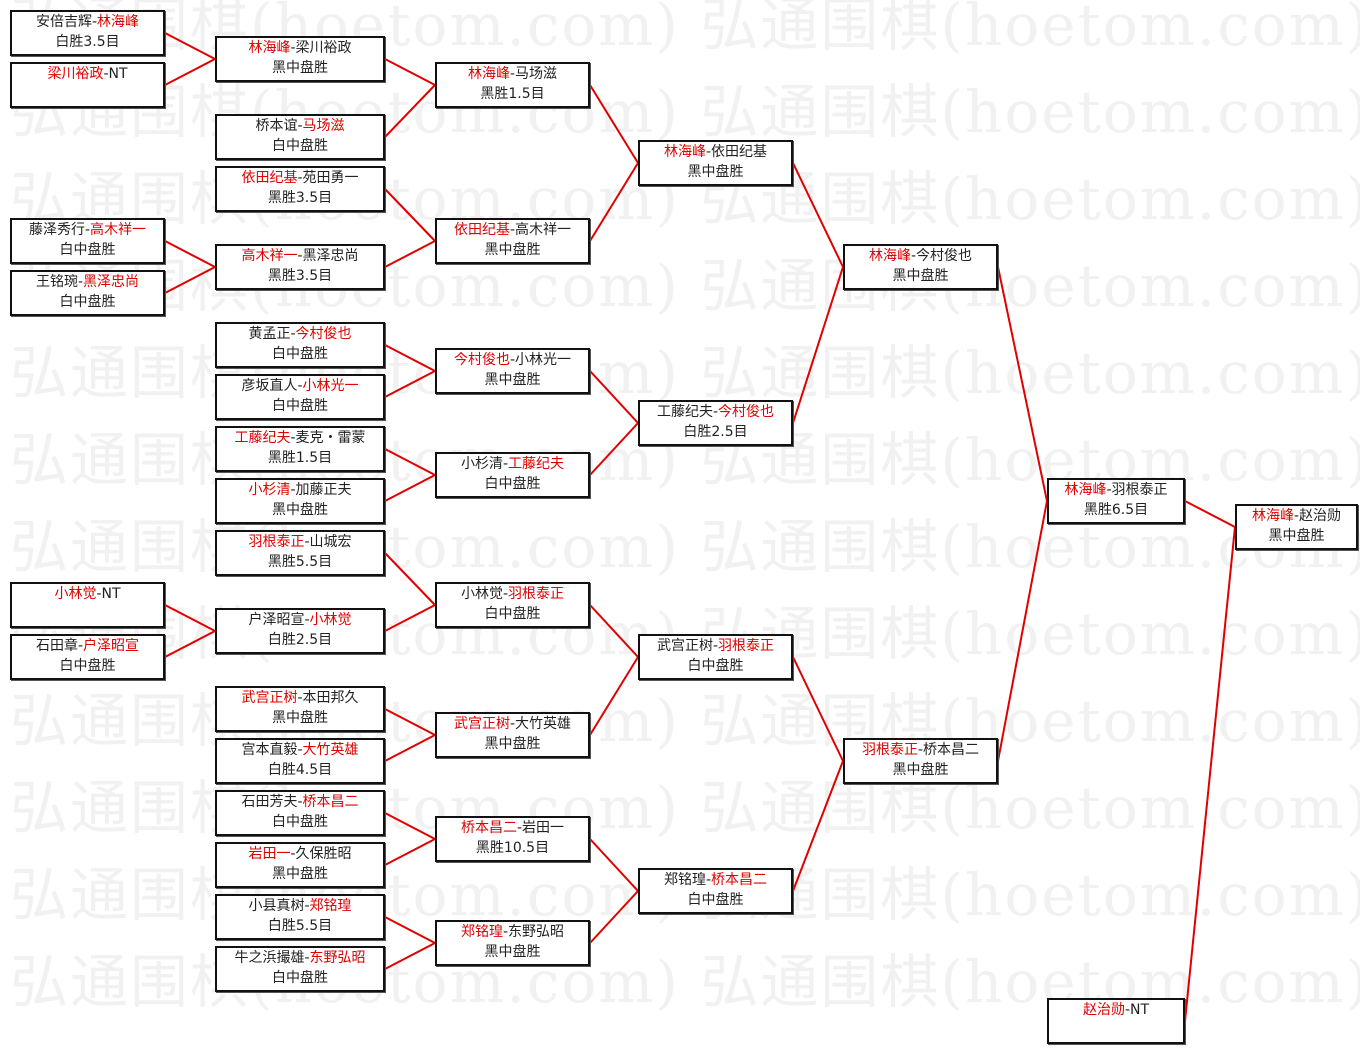  I want to click on player-name: 牛之浜撮雄, so click(269, 958).